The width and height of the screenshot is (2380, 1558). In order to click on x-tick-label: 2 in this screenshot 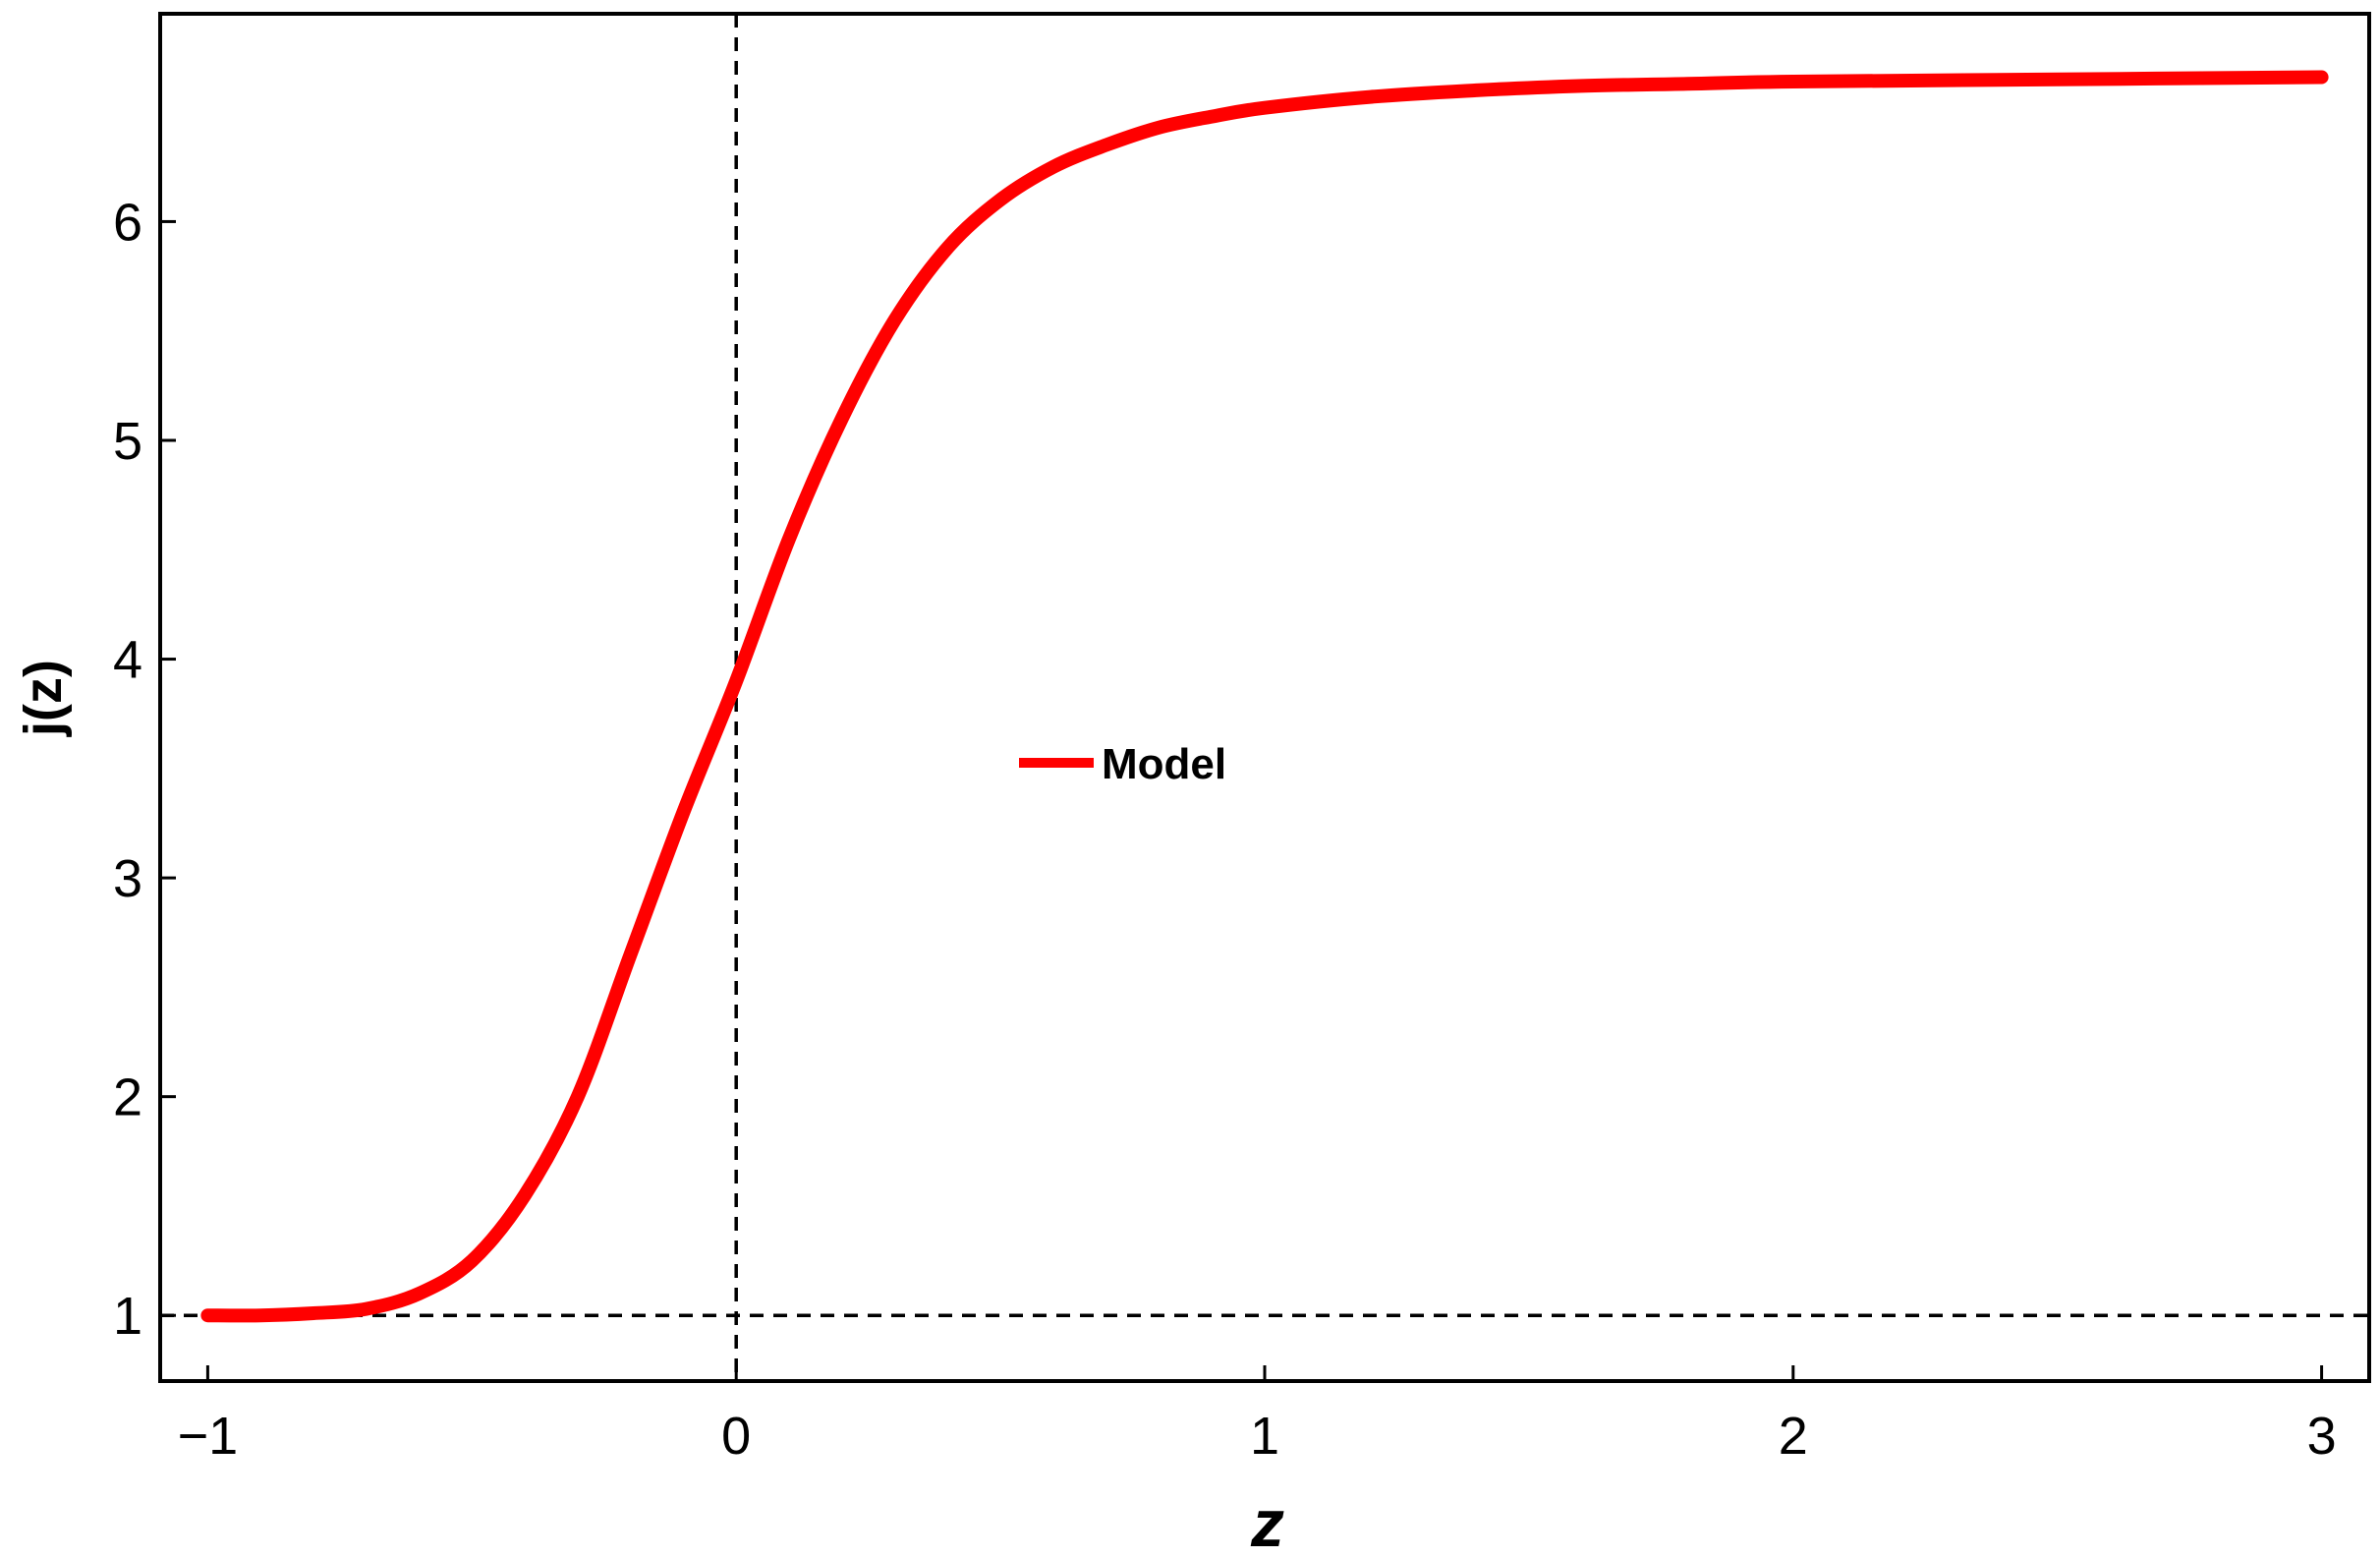, I will do `click(1793, 1437)`.